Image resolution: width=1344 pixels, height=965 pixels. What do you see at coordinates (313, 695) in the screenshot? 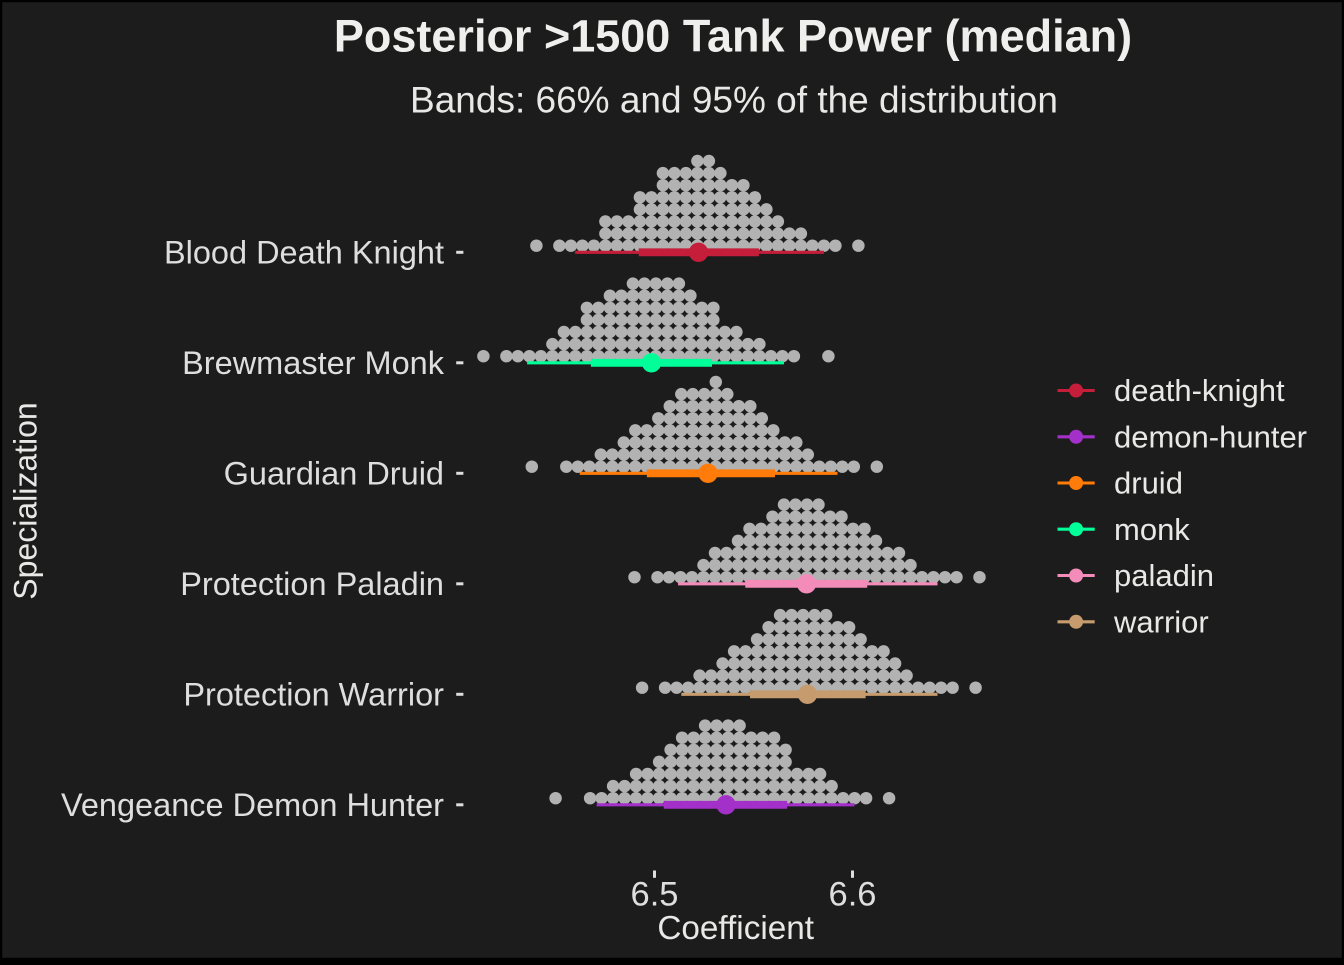
I see `svg-text: Protection Warrior` at bounding box center [313, 695].